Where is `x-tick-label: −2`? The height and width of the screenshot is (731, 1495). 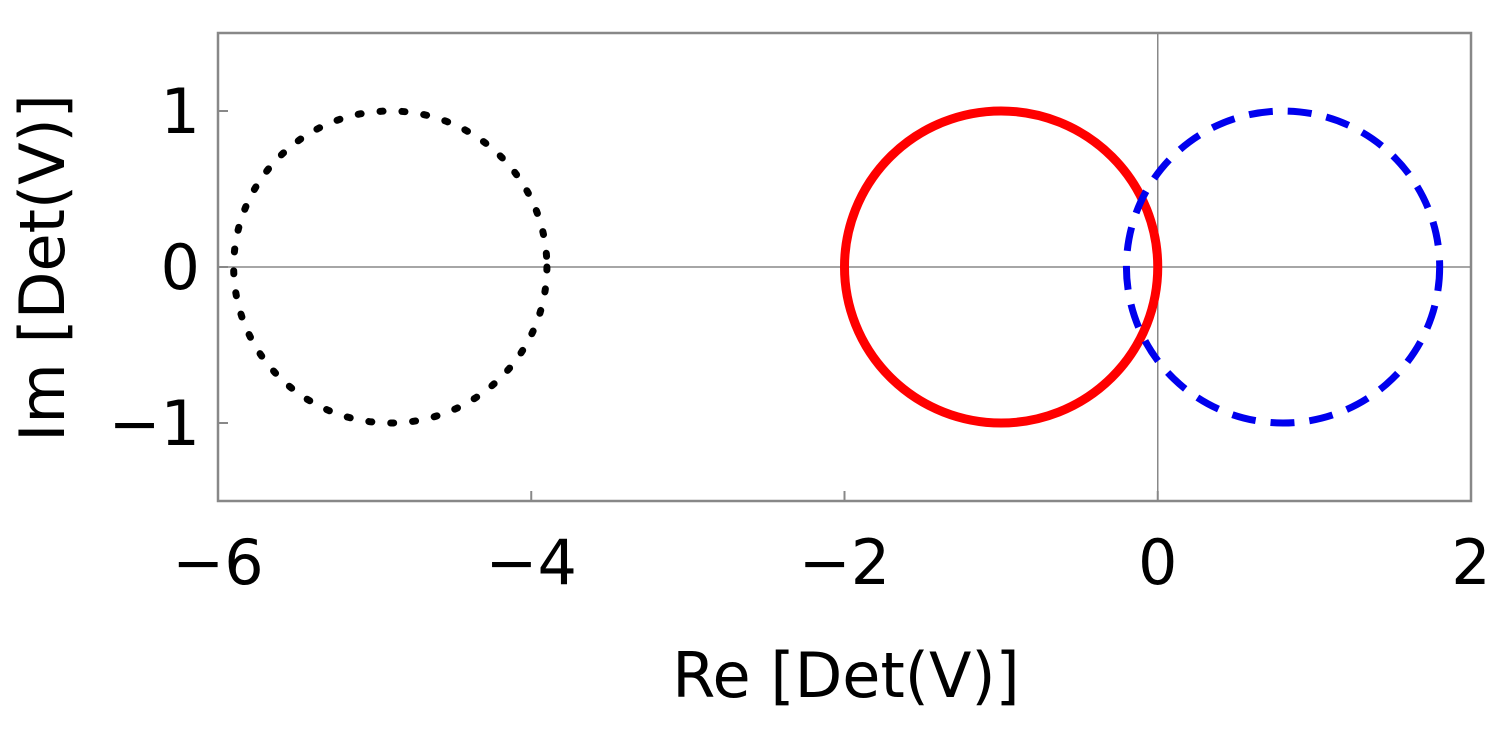 x-tick-label: −2 is located at coordinates (844, 562).